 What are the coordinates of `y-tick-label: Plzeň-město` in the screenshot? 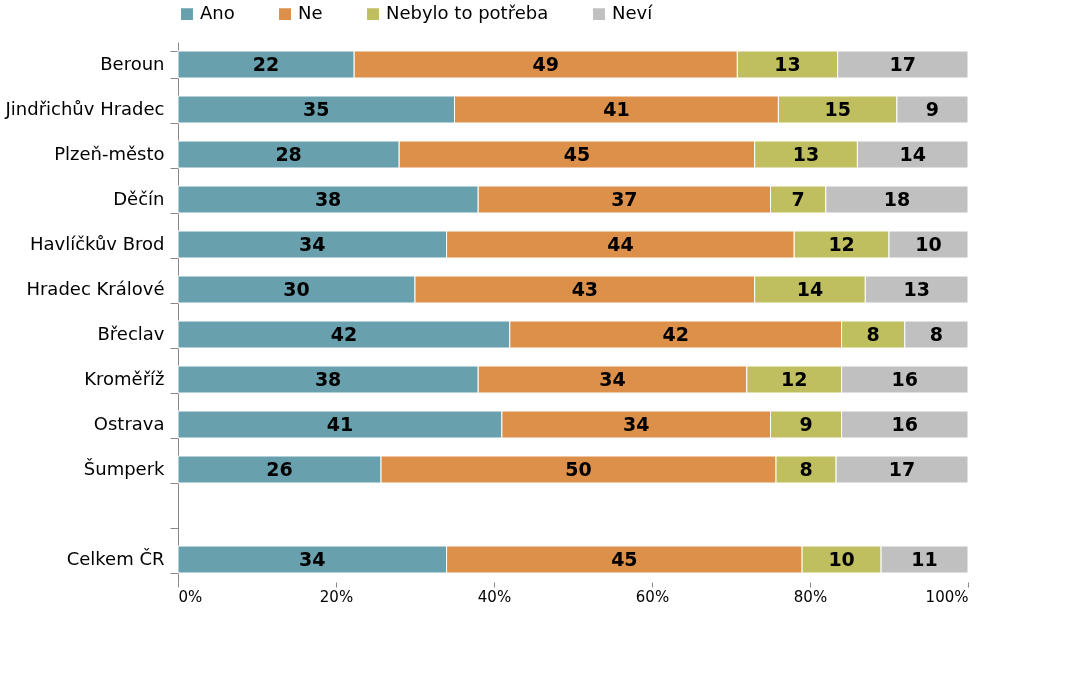 It's located at (109, 153).